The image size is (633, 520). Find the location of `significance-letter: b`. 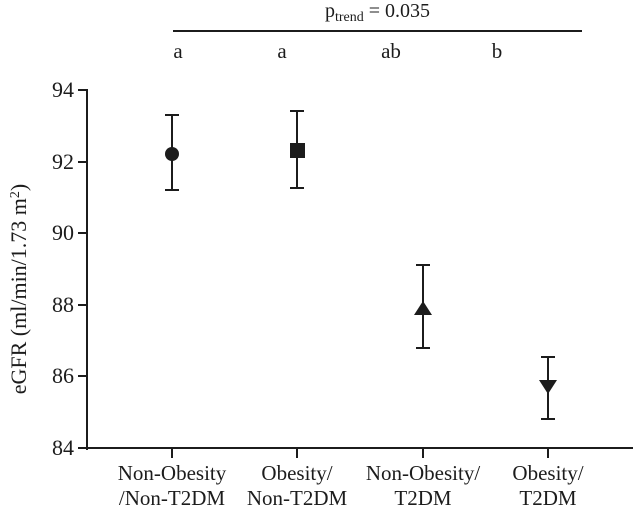

significance-letter: b is located at coordinates (497, 51).